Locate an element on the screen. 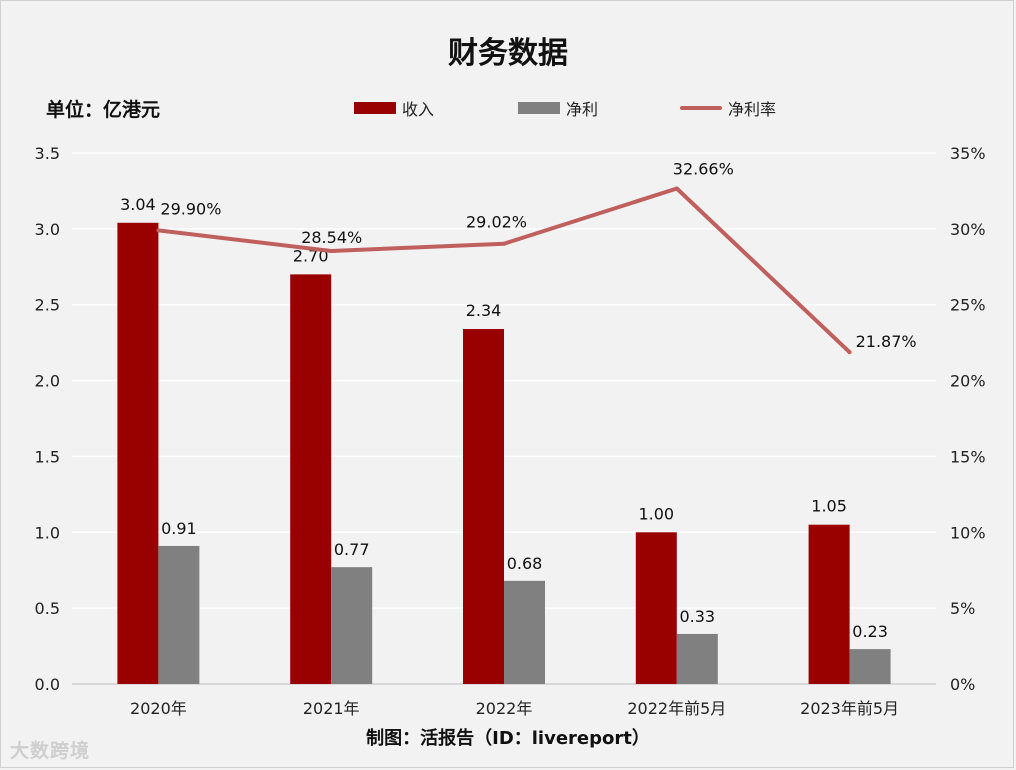 Image resolution: width=1016 pixels, height=770 pixels. y-tick-label: 0.5 is located at coordinates (47, 608).